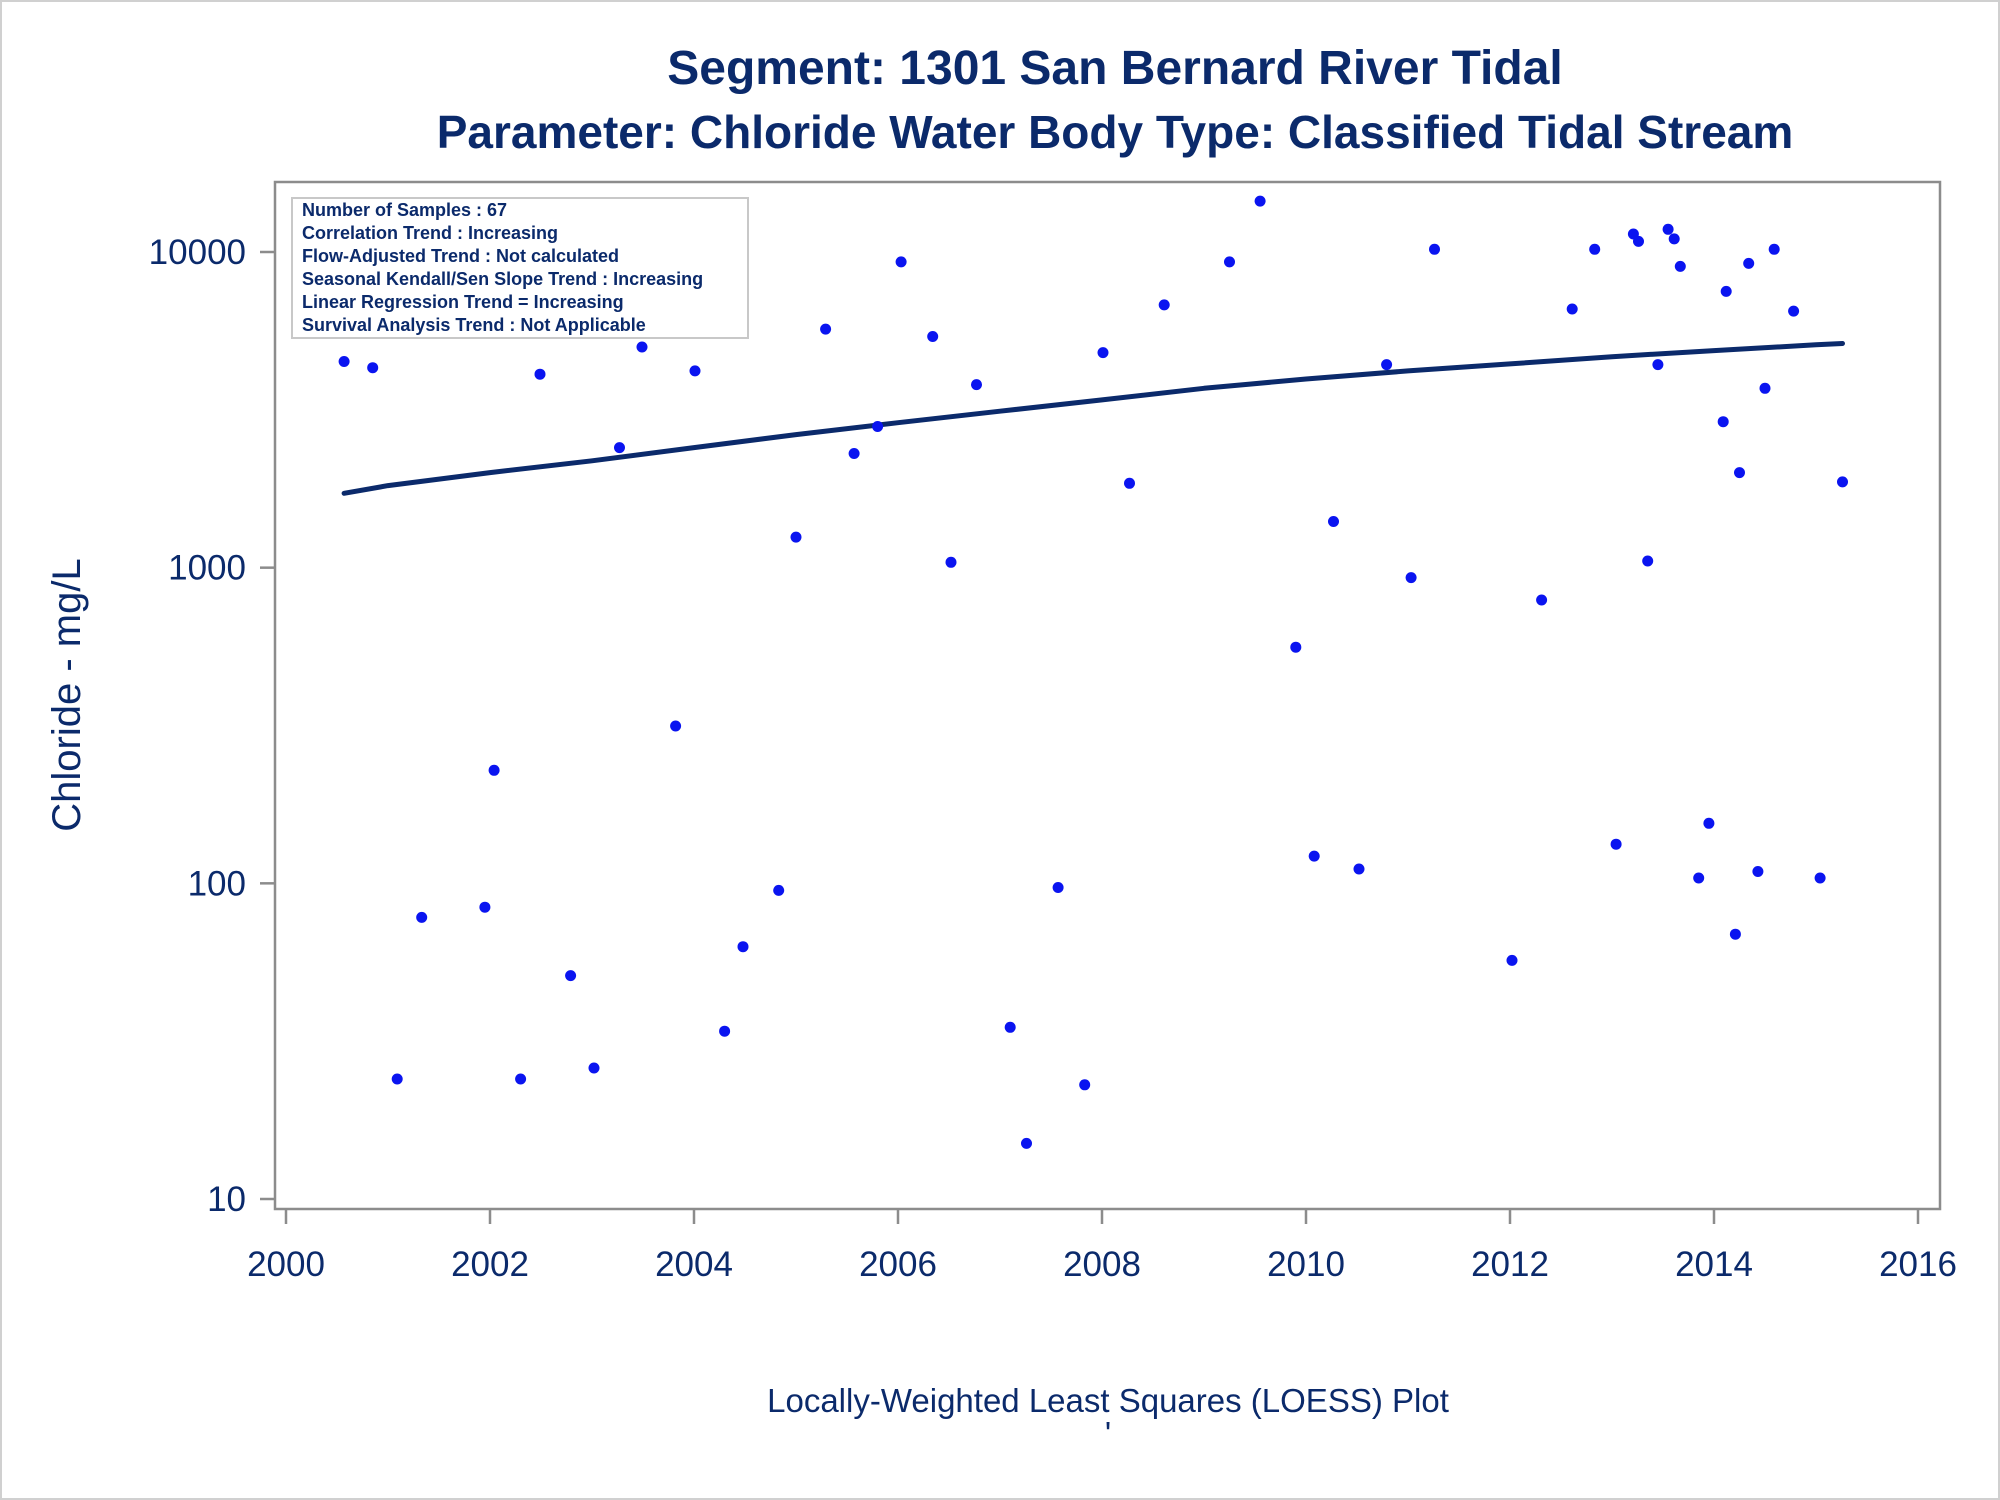 The image size is (2000, 1500). I want to click on x-tick-label: 2012, so click(1510, 1264).